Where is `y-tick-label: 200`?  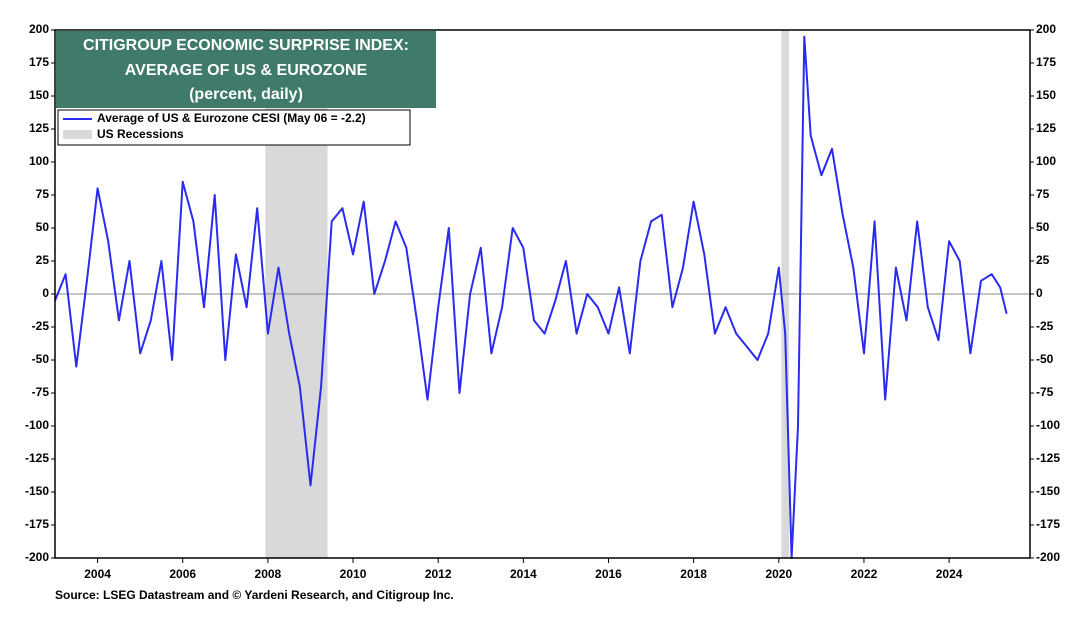 y-tick-label: 200 is located at coordinates (39, 29).